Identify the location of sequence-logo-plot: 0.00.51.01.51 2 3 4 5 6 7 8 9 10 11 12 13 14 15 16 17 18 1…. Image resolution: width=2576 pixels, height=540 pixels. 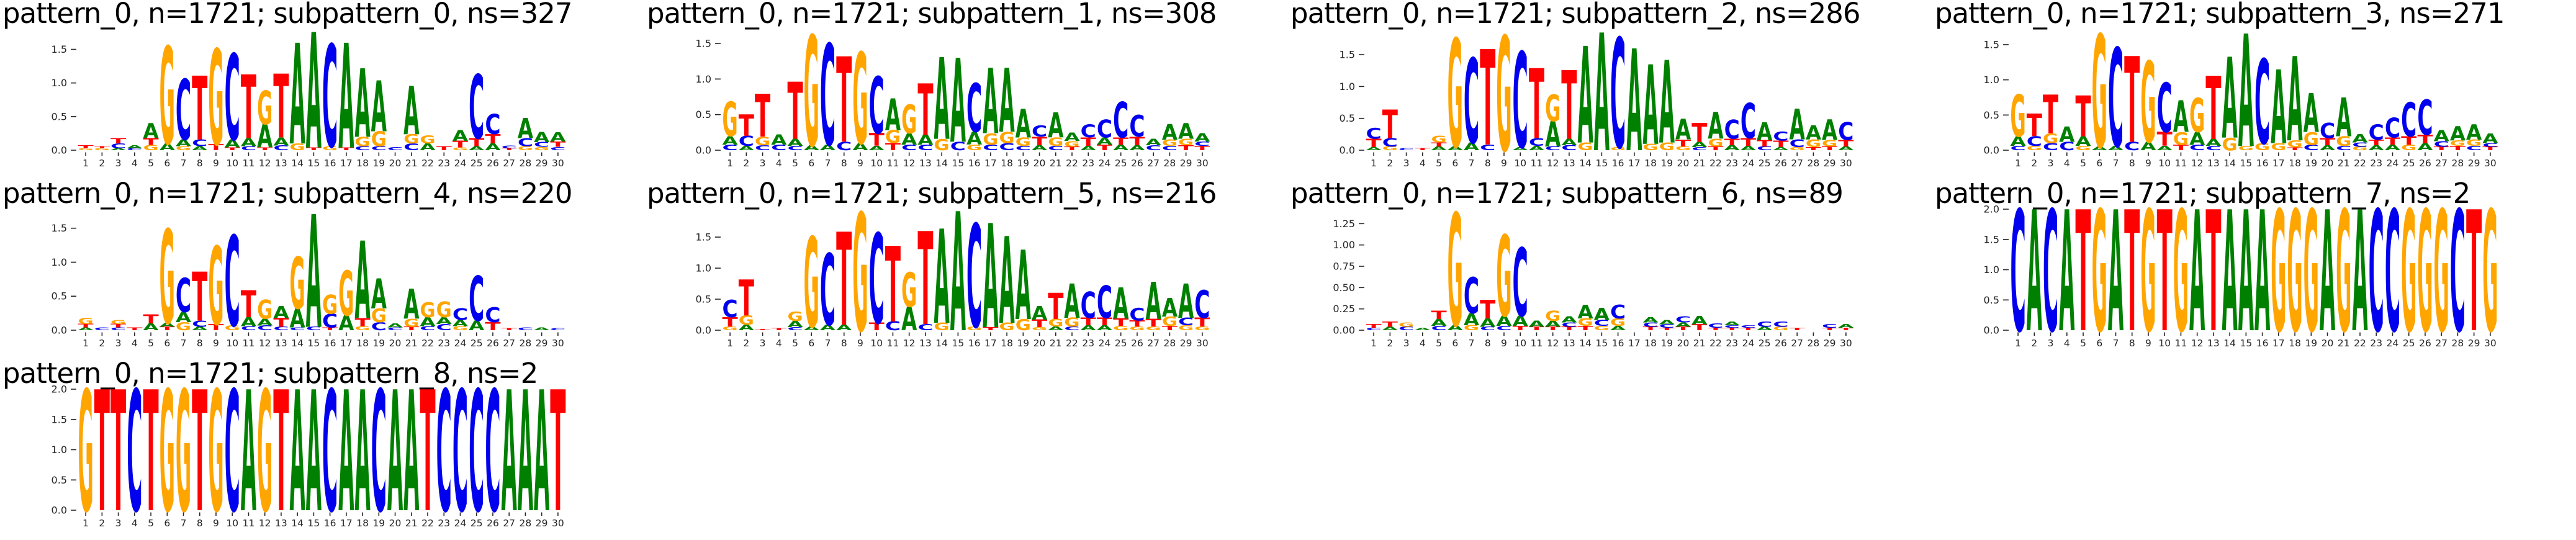
(2241, 91).